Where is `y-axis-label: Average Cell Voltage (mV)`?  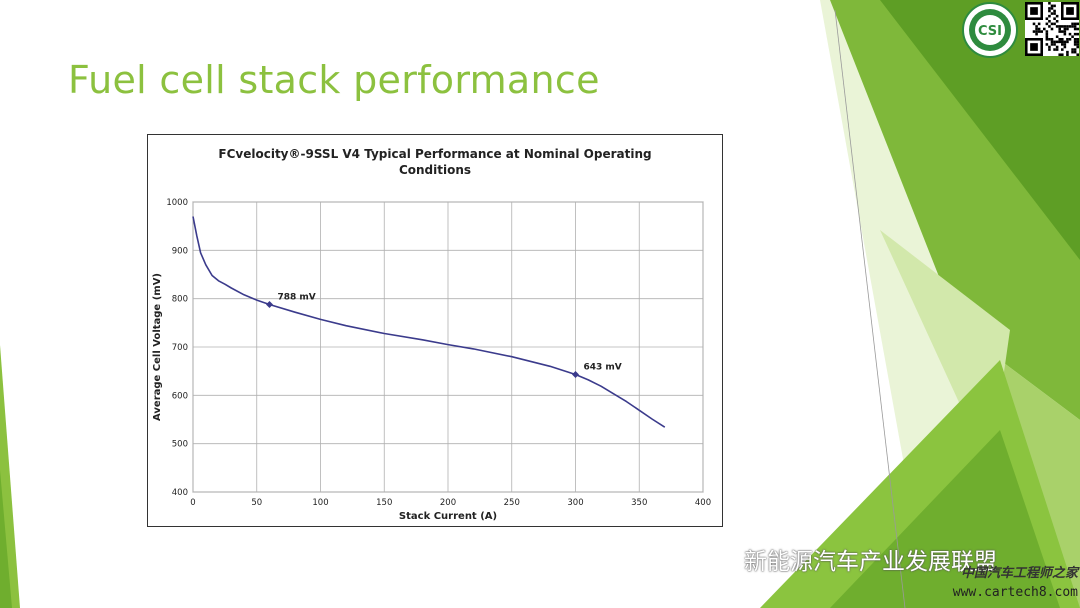
y-axis-label: Average Cell Voltage (mV) is located at coordinates (157, 347).